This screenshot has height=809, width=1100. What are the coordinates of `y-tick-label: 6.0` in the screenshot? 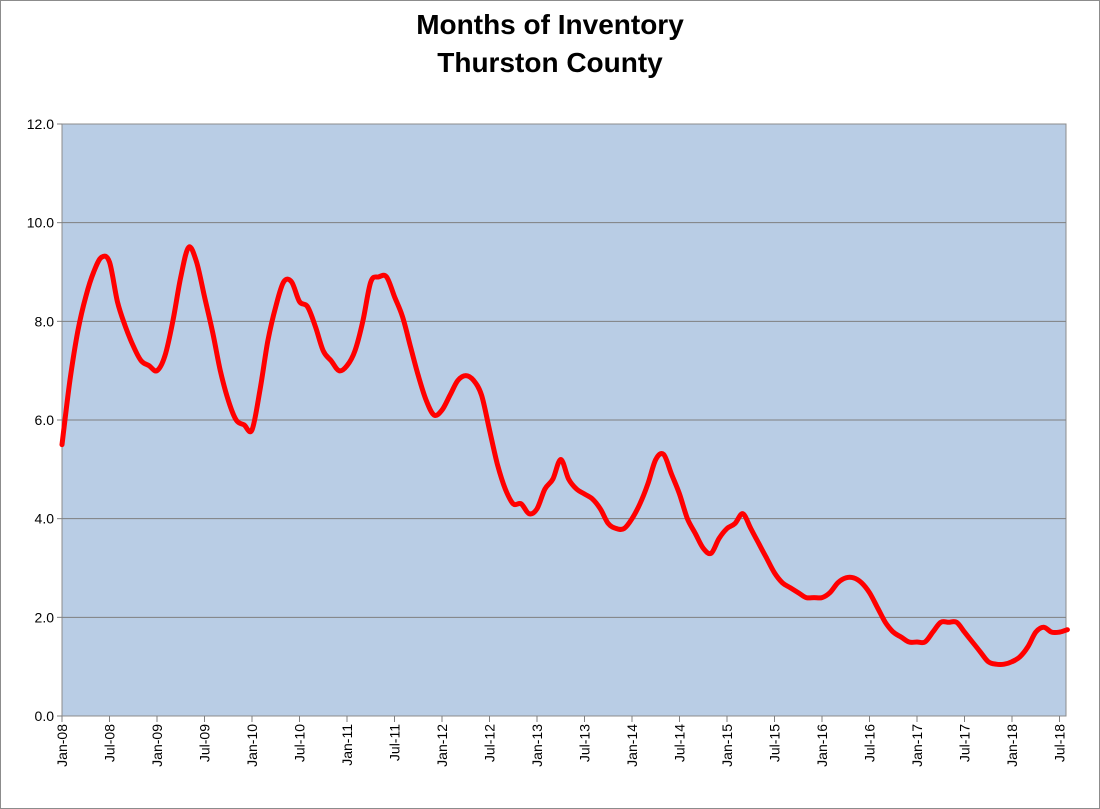 It's located at (45, 420).